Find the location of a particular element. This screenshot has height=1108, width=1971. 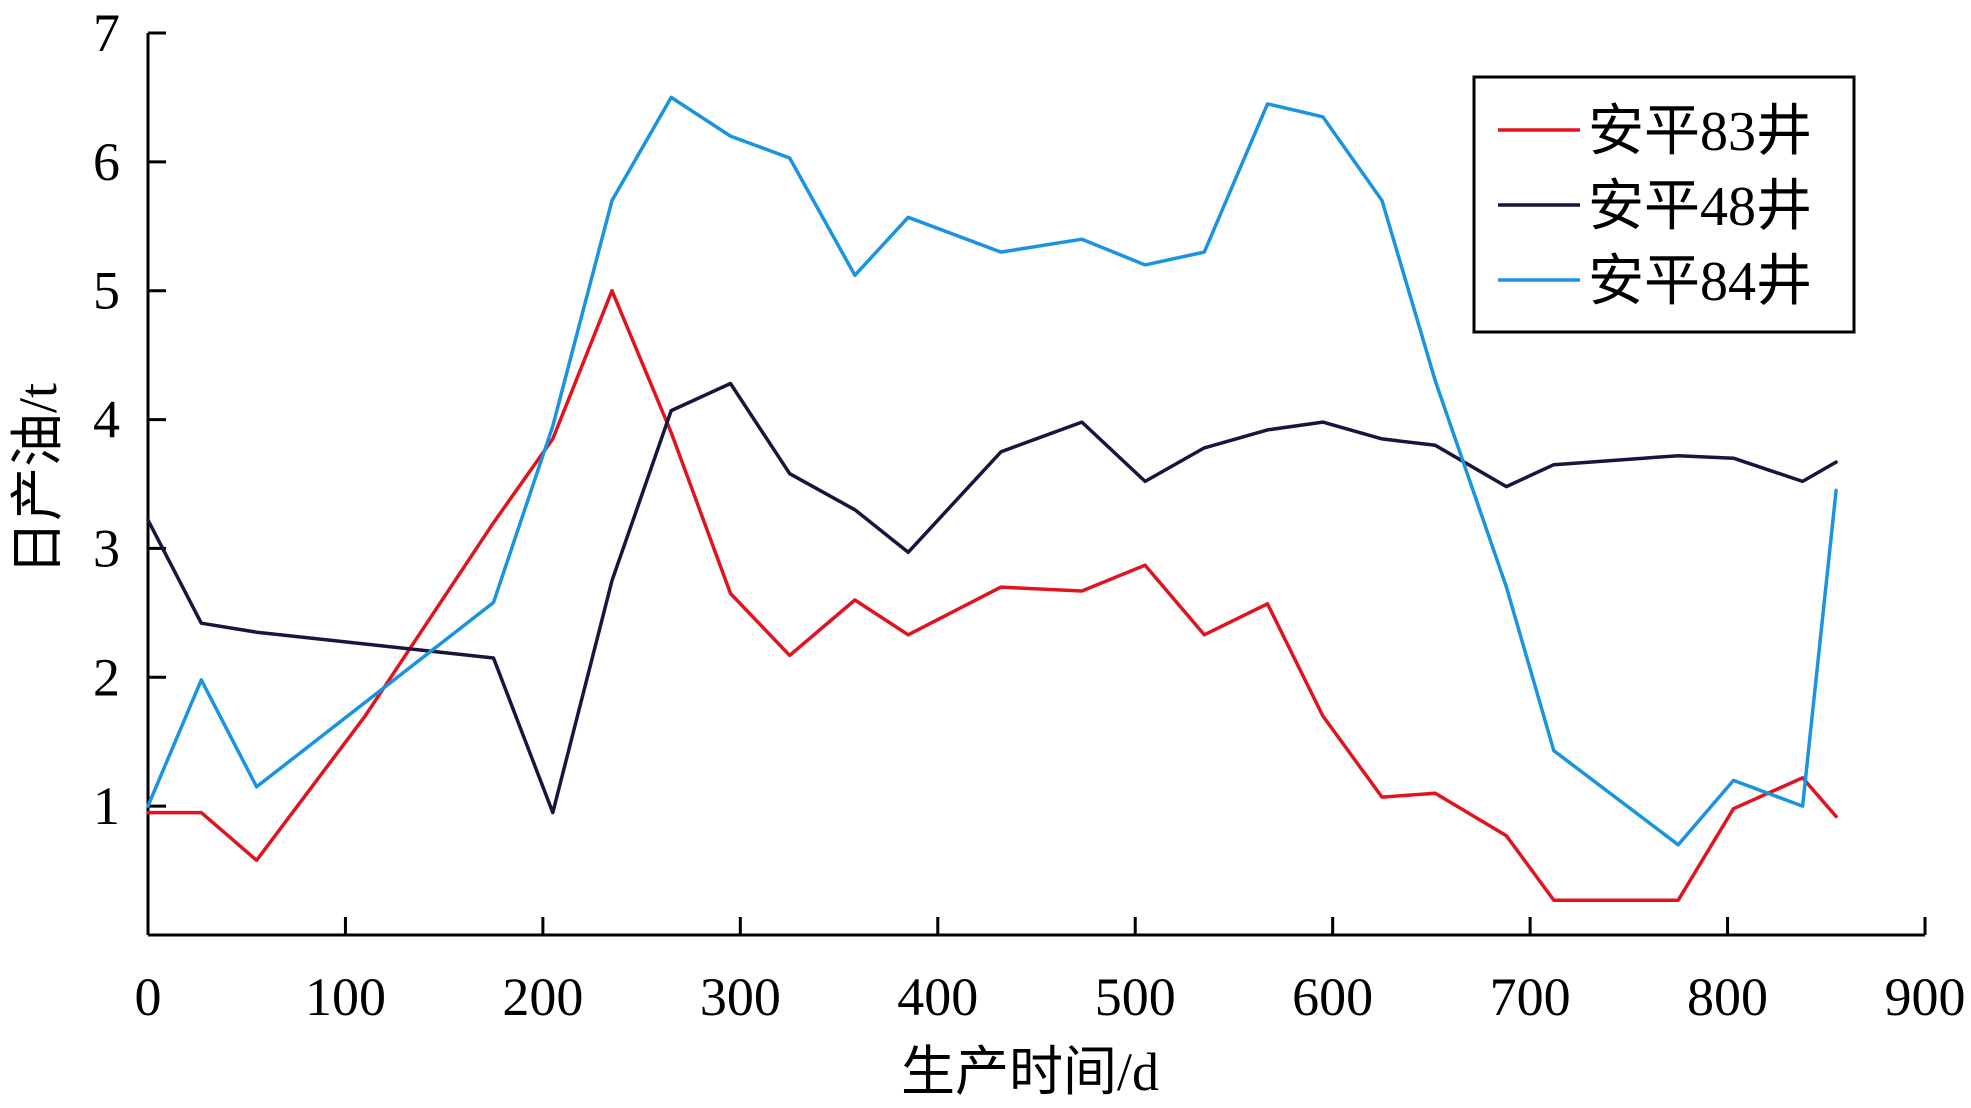

y-tick-label: 3 is located at coordinates (106, 548).